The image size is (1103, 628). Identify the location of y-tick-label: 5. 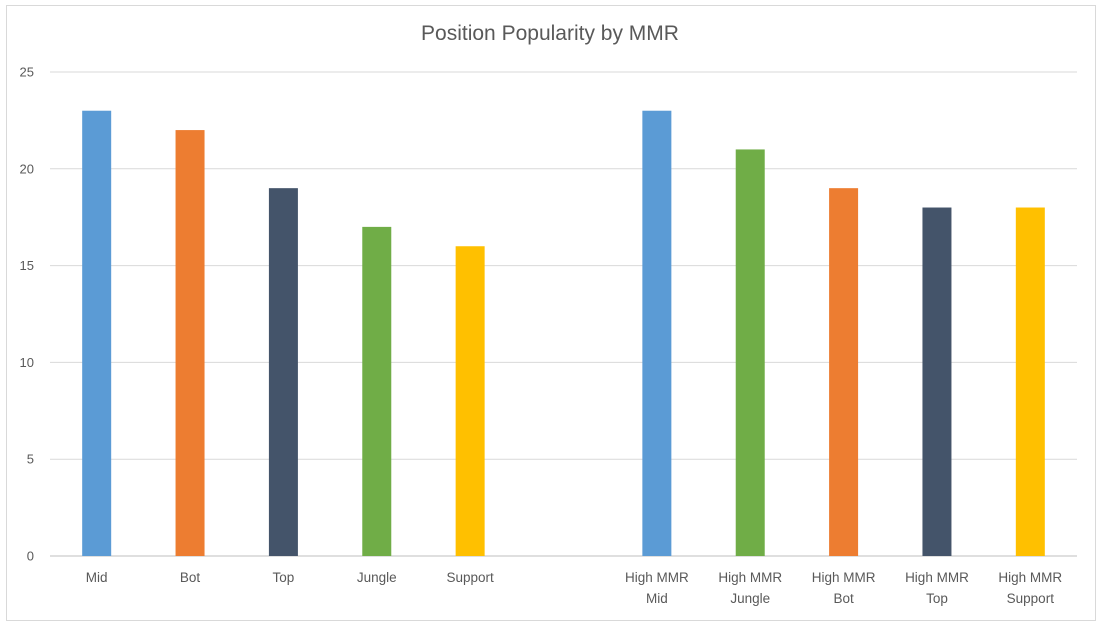
(30, 459).